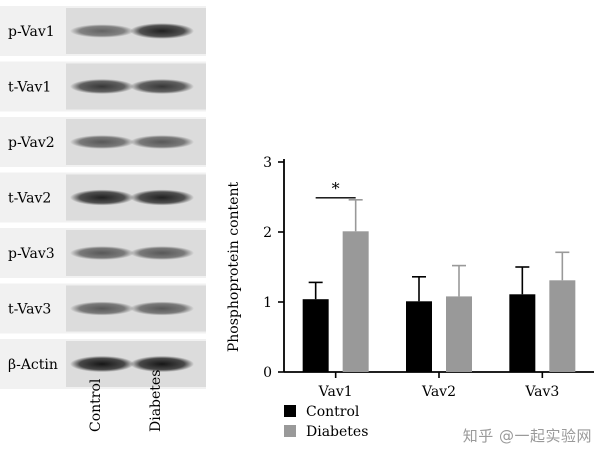 The image size is (600, 460). Describe the element at coordinates (29, 199) in the screenshot. I see `blot-row-label: t-Vav2` at that location.